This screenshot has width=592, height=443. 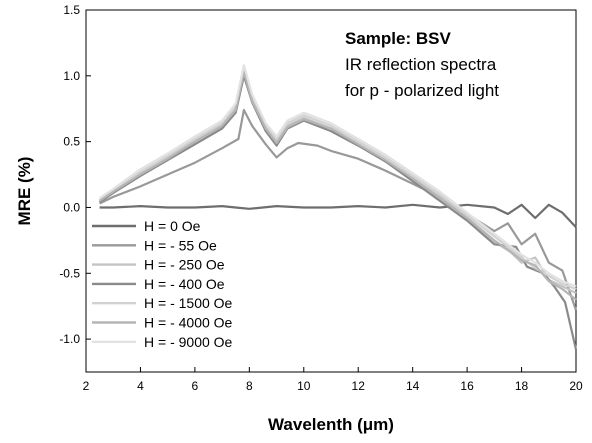 What do you see at coordinates (69, 273) in the screenshot?
I see `y-tick-label: -0.5` at bounding box center [69, 273].